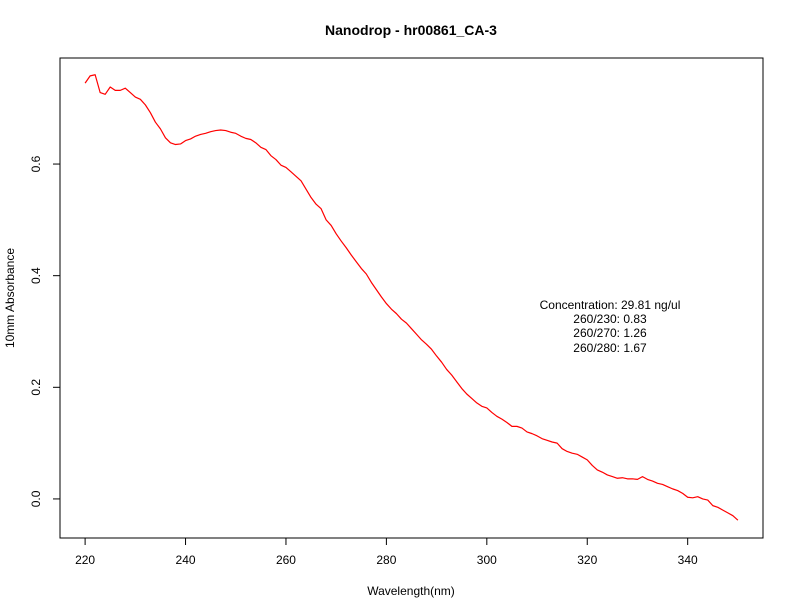  I want to click on annotation-ratio-260-280: 260/280: 1.67, so click(610, 348).